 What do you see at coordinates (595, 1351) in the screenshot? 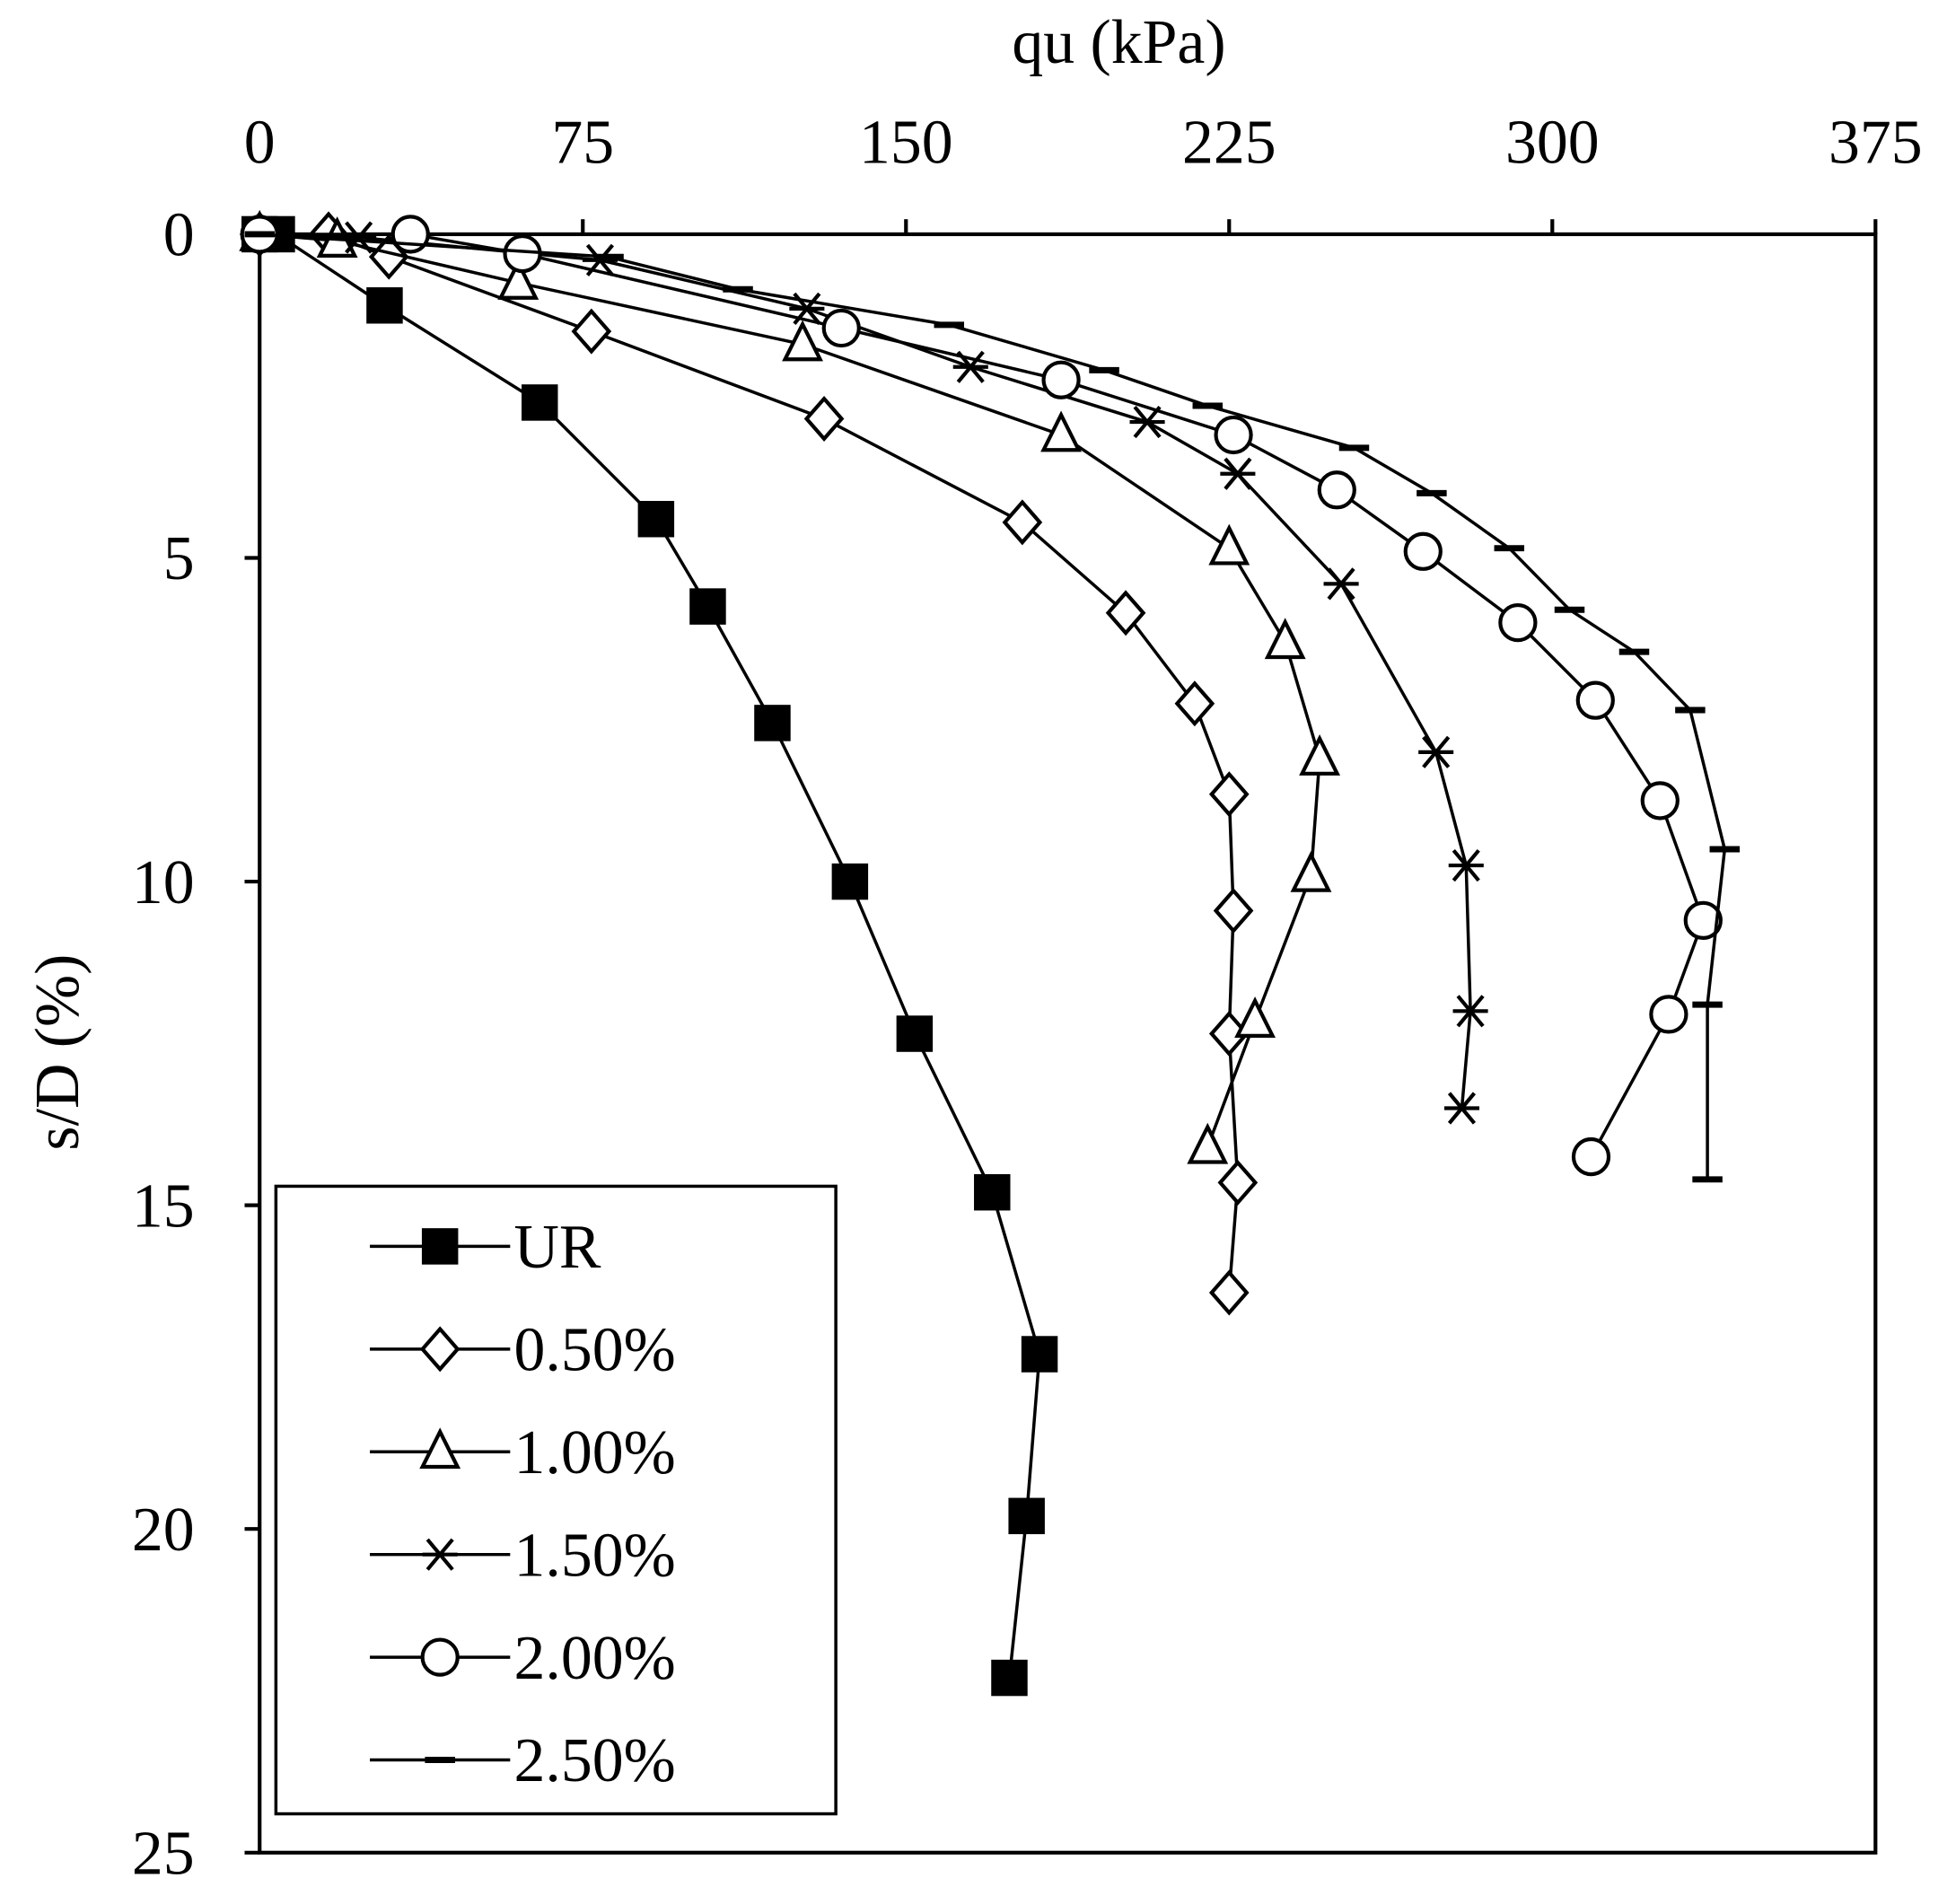
I see `legend-label: 0.50%` at bounding box center [595, 1351].